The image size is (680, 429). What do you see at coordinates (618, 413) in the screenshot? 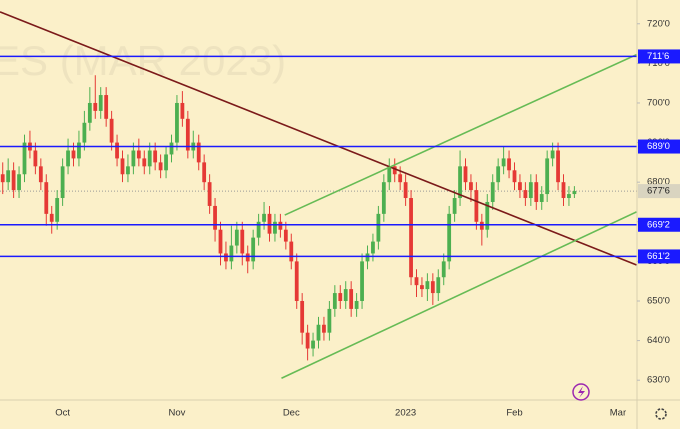
I see `x-tick-label: Mar` at bounding box center [618, 413].